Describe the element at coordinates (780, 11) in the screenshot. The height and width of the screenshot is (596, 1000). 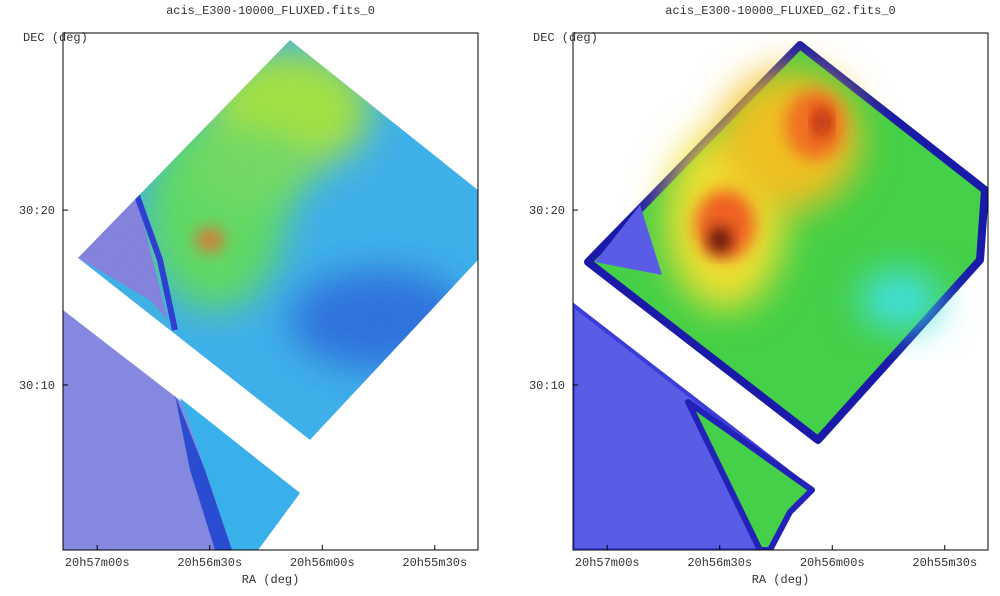
I see `panel-title: acis_E300-10000_FLUXED_G2.fits_0` at that location.